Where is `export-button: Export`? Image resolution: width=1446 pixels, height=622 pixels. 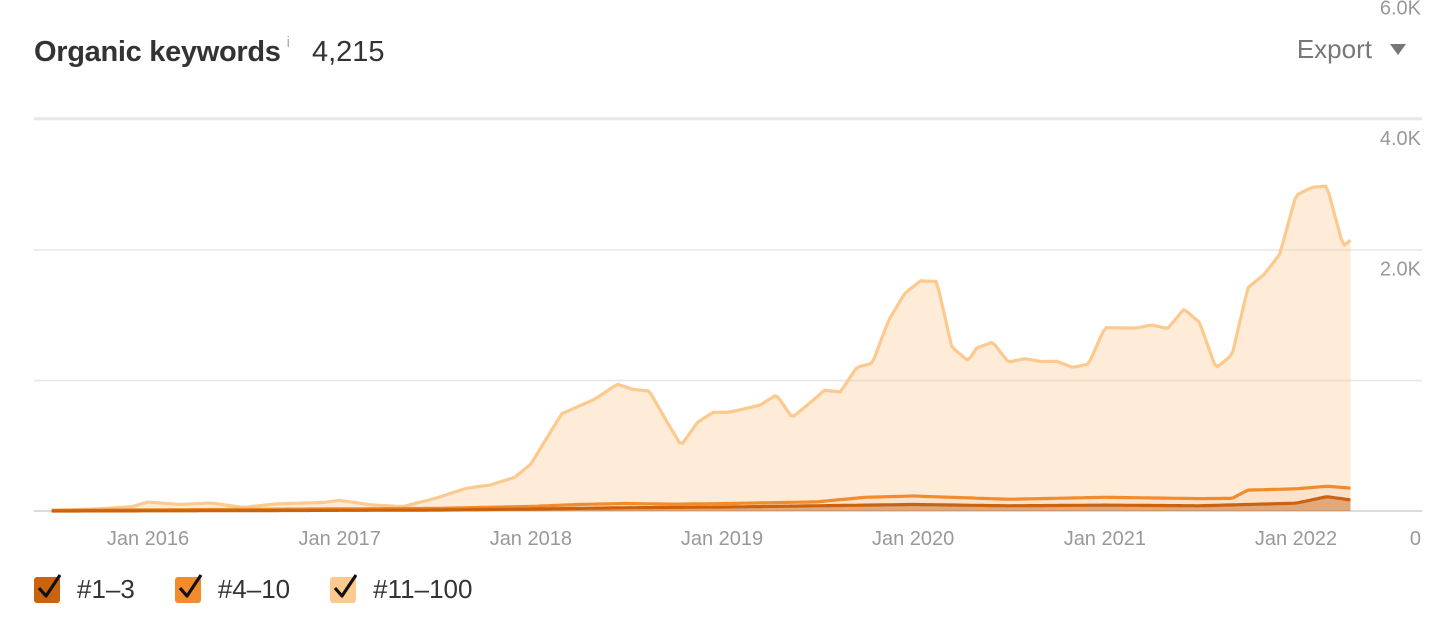
export-button: Export is located at coordinates (1351, 49).